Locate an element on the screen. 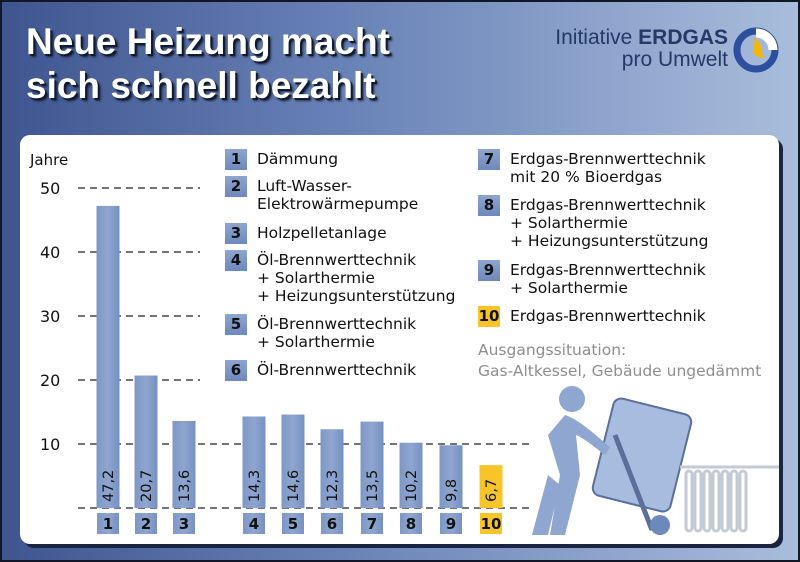  x-tick-label: 8 is located at coordinates (411, 524).